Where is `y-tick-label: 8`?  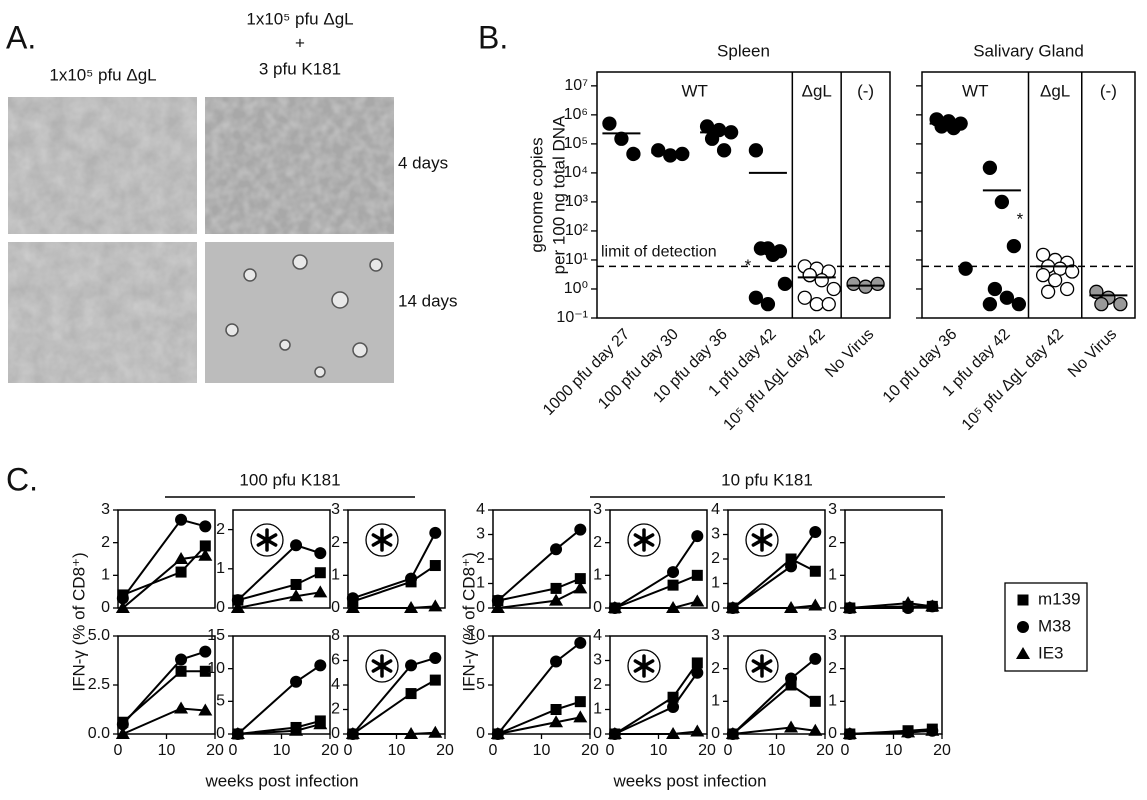
y-tick-label: 8 is located at coordinates (335, 635).